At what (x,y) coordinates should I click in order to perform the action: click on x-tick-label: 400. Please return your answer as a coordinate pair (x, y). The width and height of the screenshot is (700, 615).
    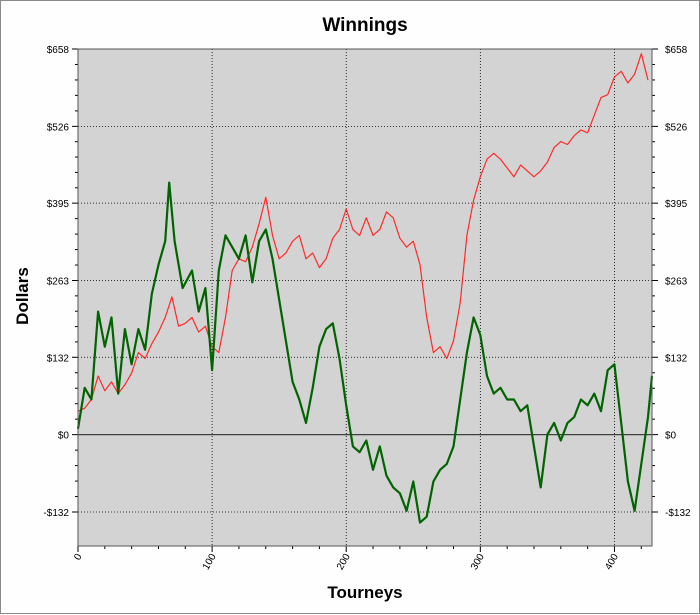
    Looking at the image, I should click on (612, 562).